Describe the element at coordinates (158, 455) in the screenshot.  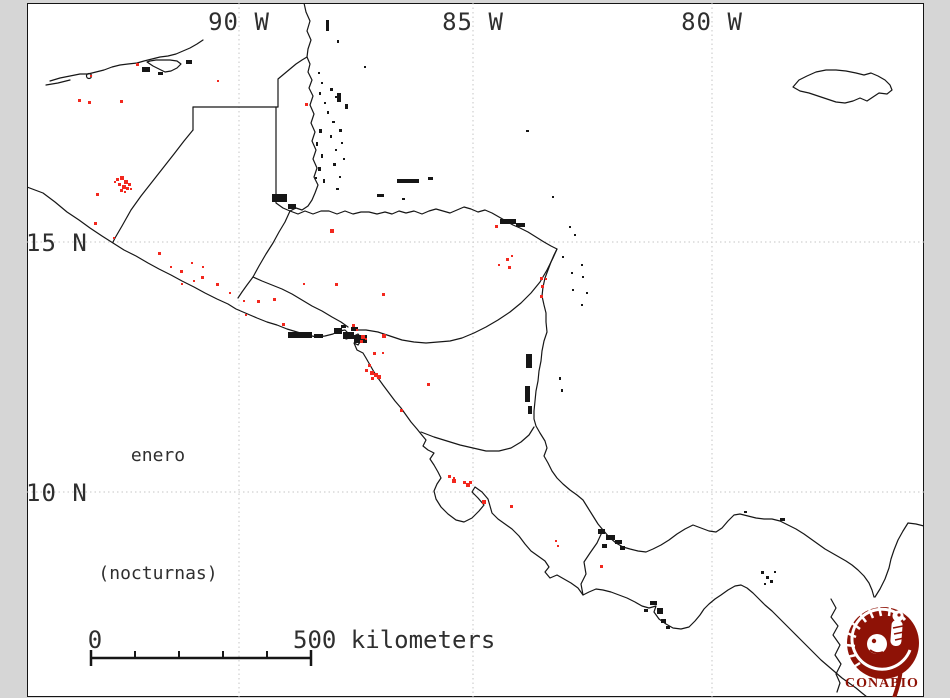
I see `month-label: enero` at that location.